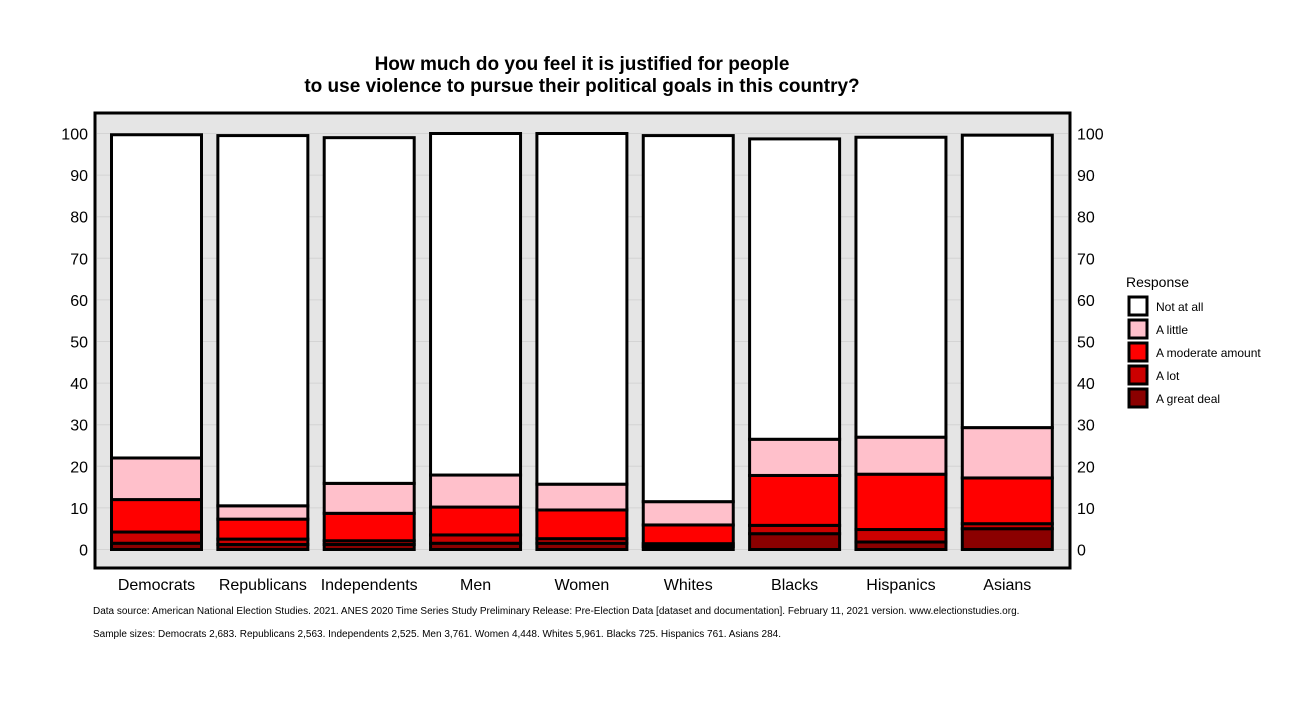  I want to click on y-tick-label-left: 50, so click(79, 343).